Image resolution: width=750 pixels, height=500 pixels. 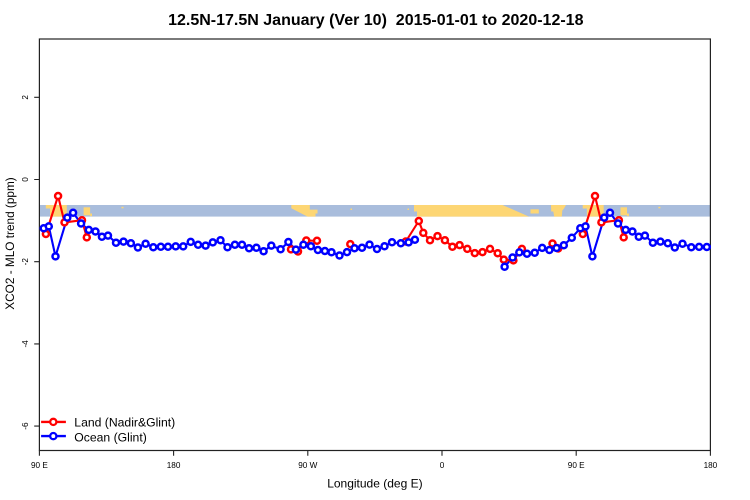 I want to click on svg-text: Longitude (deg E), so click(x=374, y=484).